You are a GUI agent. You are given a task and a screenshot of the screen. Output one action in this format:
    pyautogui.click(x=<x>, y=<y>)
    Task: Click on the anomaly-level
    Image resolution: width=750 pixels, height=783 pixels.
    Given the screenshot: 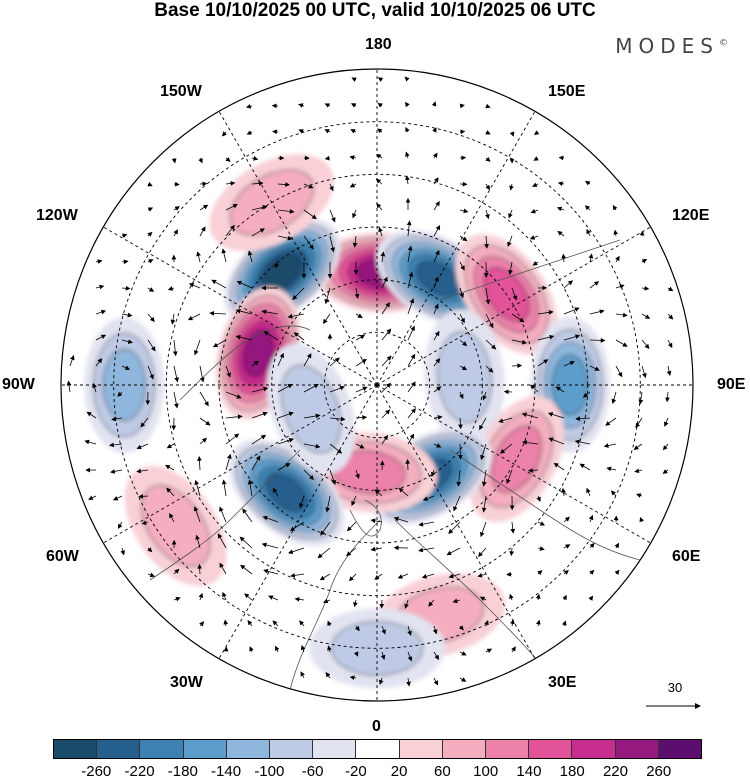 What is the action you would take?
    pyautogui.click(x=311, y=409)
    